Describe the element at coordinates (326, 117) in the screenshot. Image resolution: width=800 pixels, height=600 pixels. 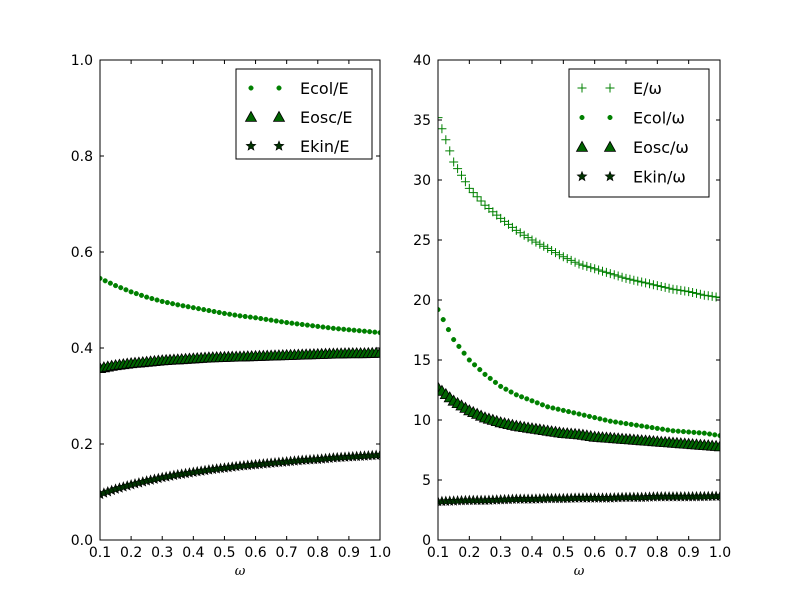
I see `left-legend-label: Eosc/E` at that location.